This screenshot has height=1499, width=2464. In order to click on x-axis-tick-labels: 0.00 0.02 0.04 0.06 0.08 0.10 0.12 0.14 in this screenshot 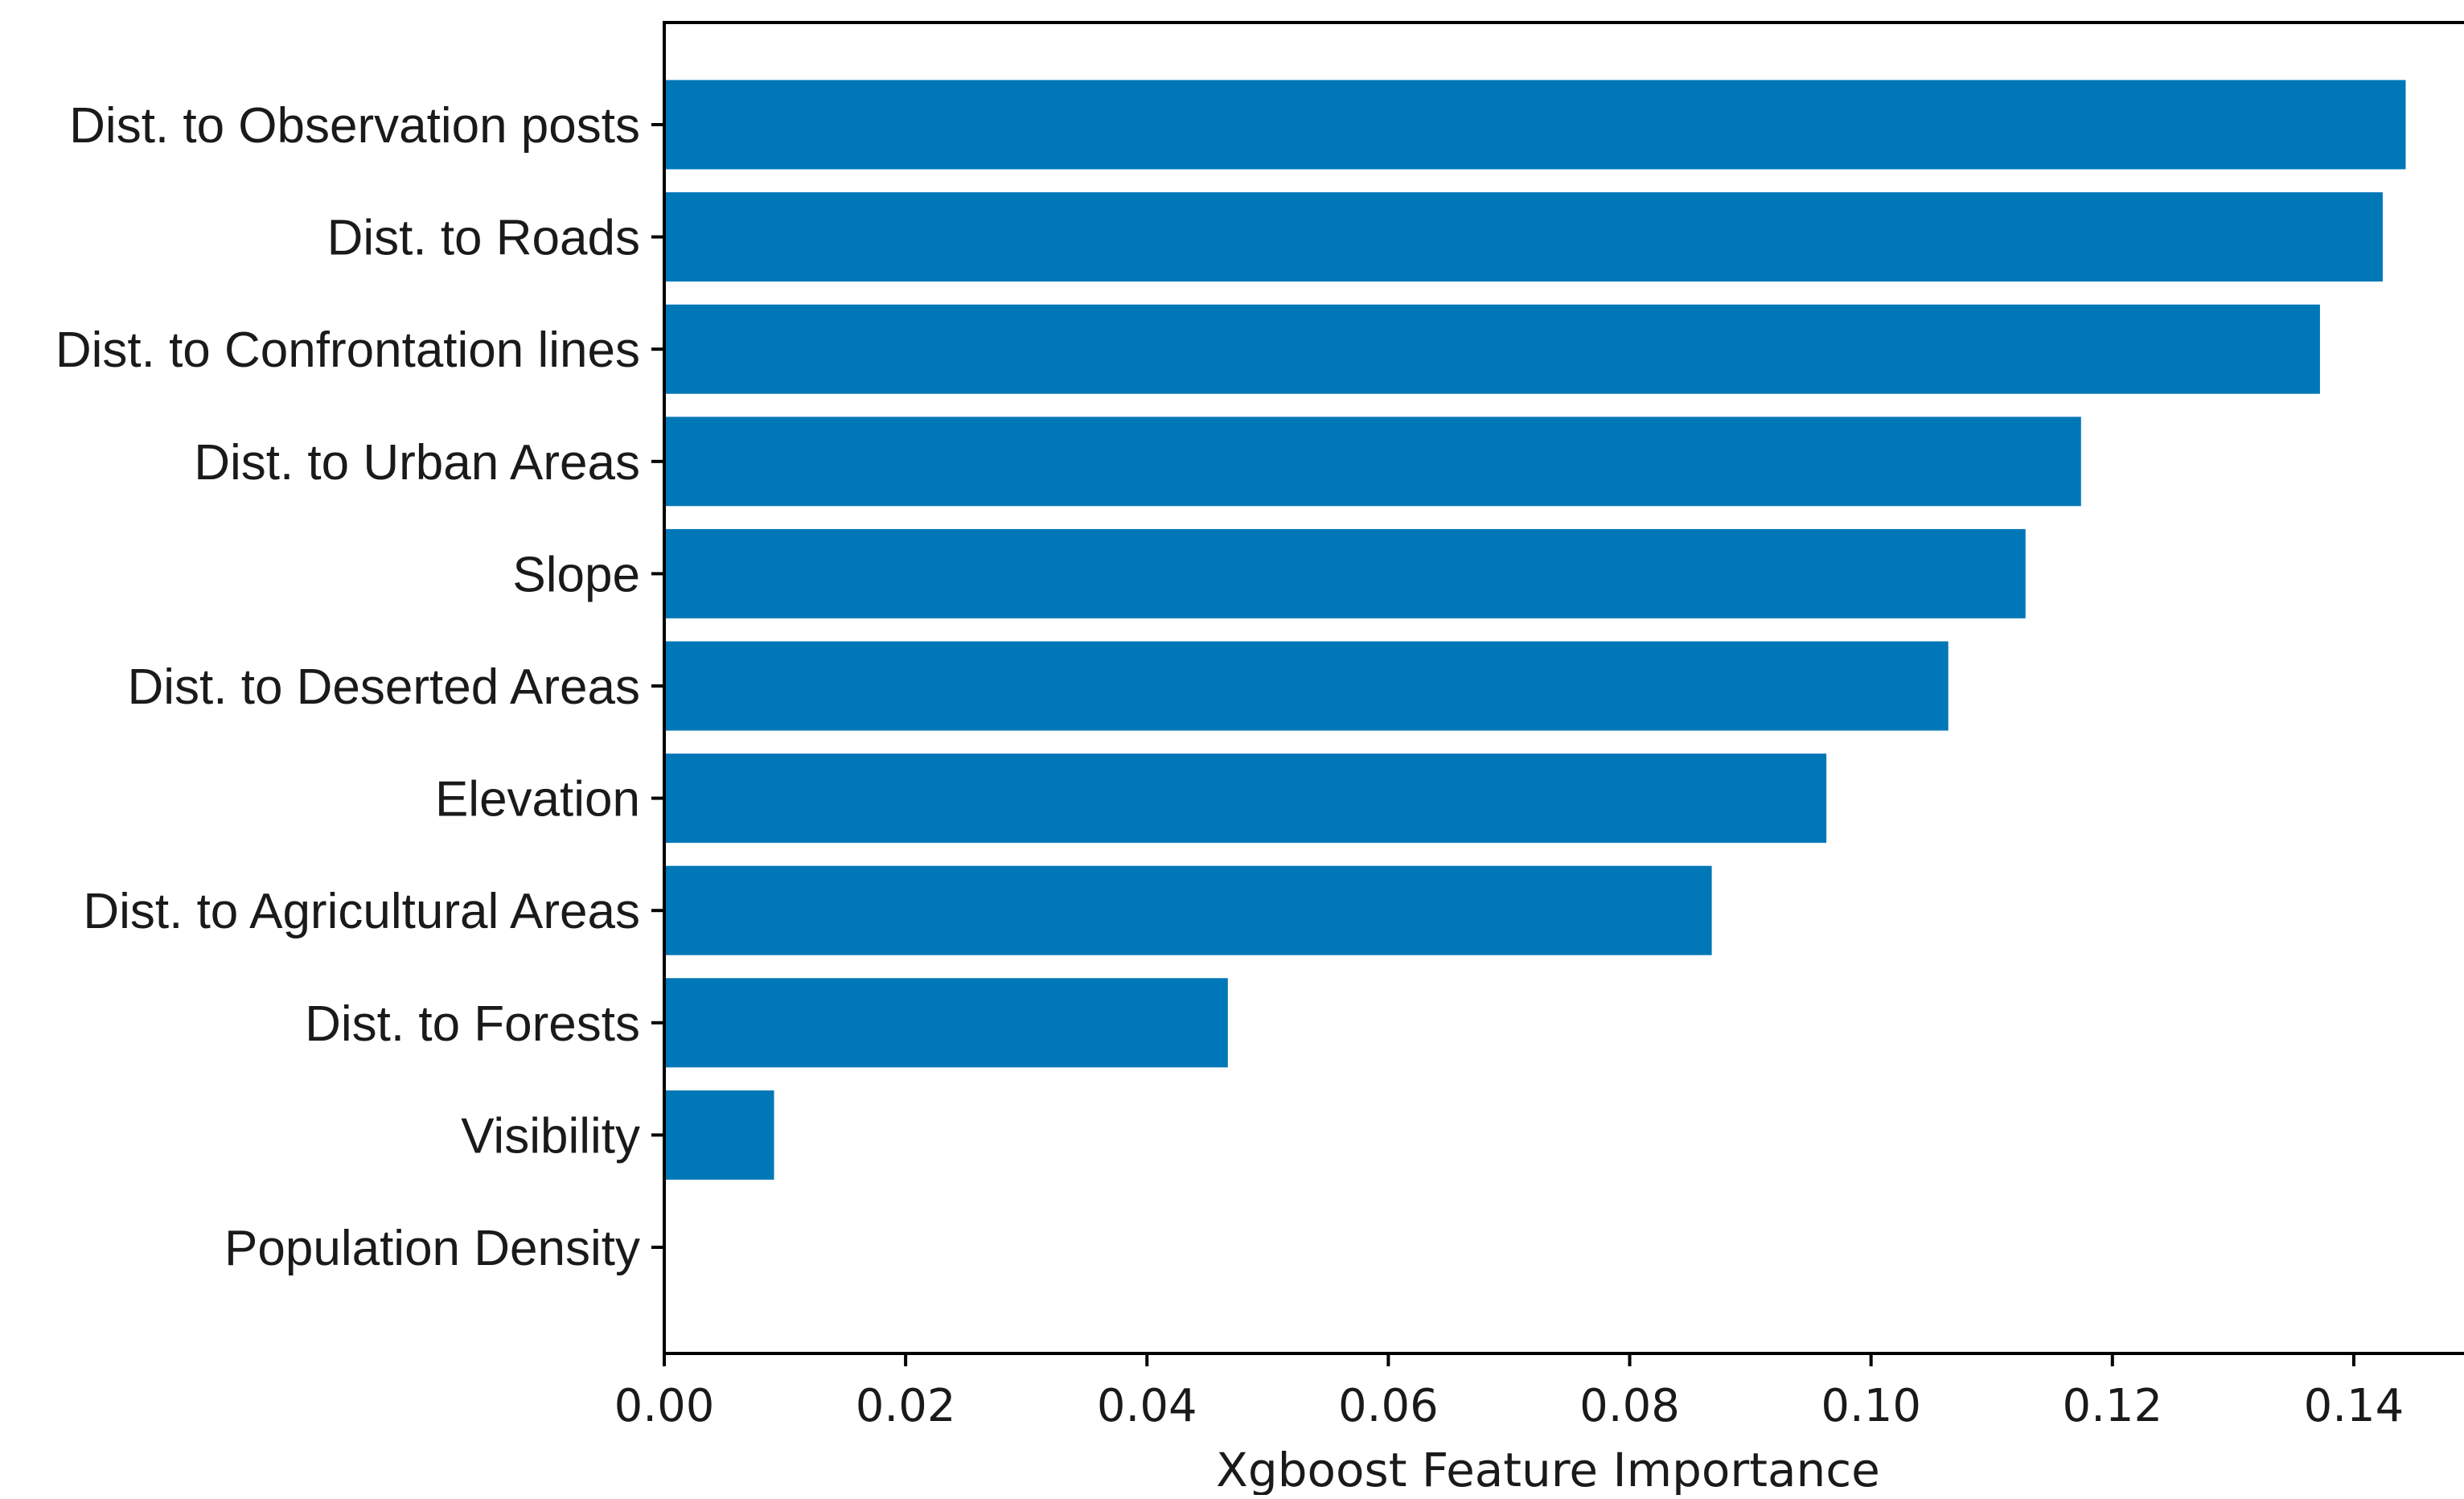, I will do `click(1509, 1406)`.